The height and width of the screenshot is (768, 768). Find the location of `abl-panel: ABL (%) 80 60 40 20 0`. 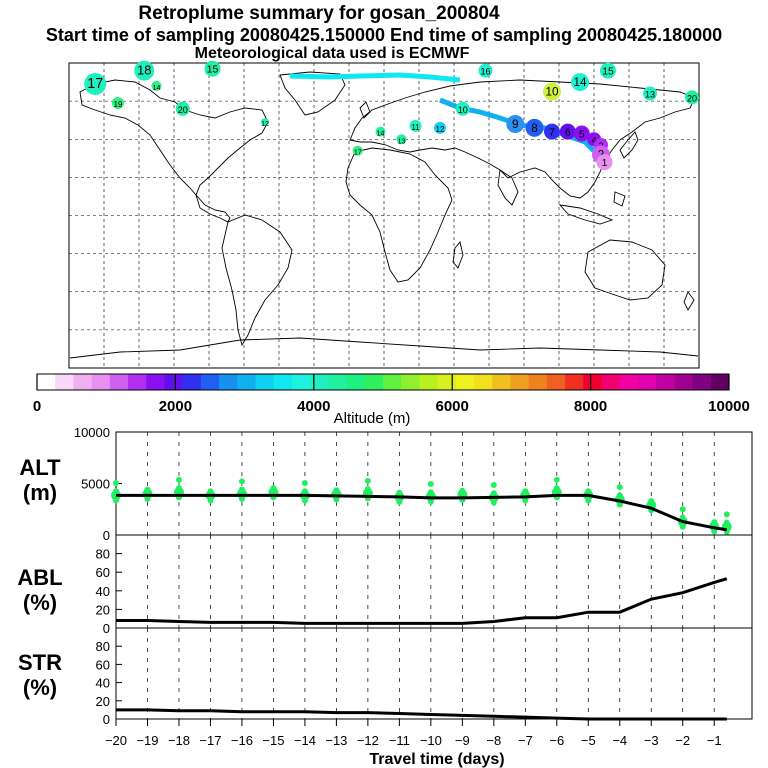

abl-panel: ABL (%) 80 60 40 20 0 is located at coordinates (385, 585).